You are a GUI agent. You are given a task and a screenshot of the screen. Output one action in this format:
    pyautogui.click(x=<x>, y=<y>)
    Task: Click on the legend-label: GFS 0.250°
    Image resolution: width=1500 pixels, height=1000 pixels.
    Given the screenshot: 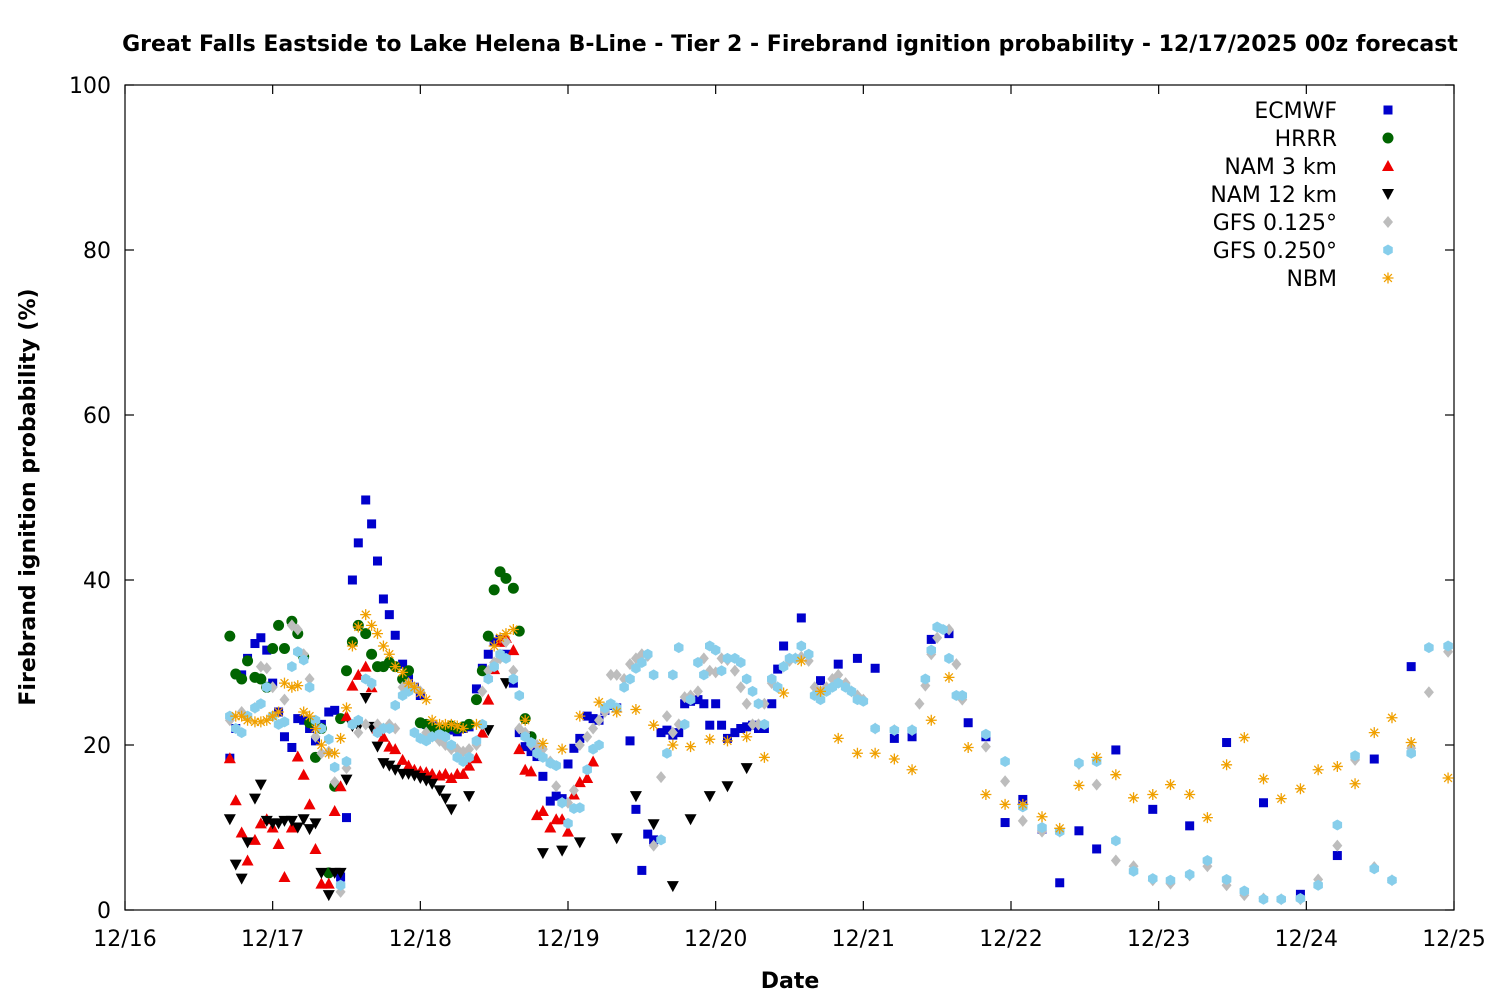 What is the action you would take?
    pyautogui.click(x=1275, y=251)
    